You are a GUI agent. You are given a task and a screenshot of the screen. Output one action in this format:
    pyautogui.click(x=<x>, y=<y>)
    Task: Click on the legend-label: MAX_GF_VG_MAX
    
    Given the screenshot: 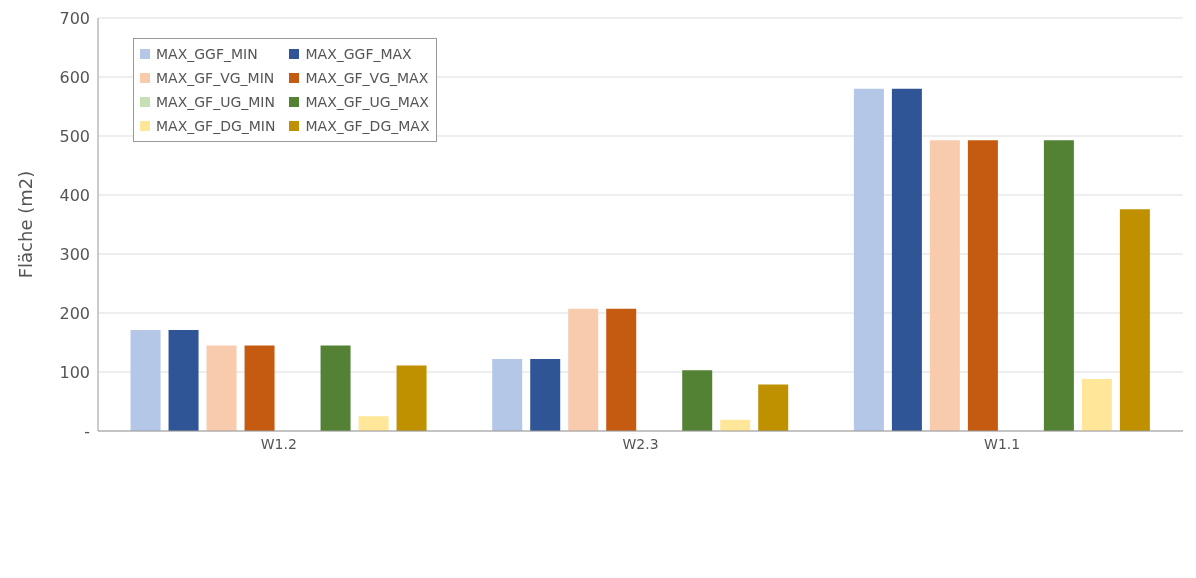 What is the action you would take?
    pyautogui.click(x=367, y=78)
    